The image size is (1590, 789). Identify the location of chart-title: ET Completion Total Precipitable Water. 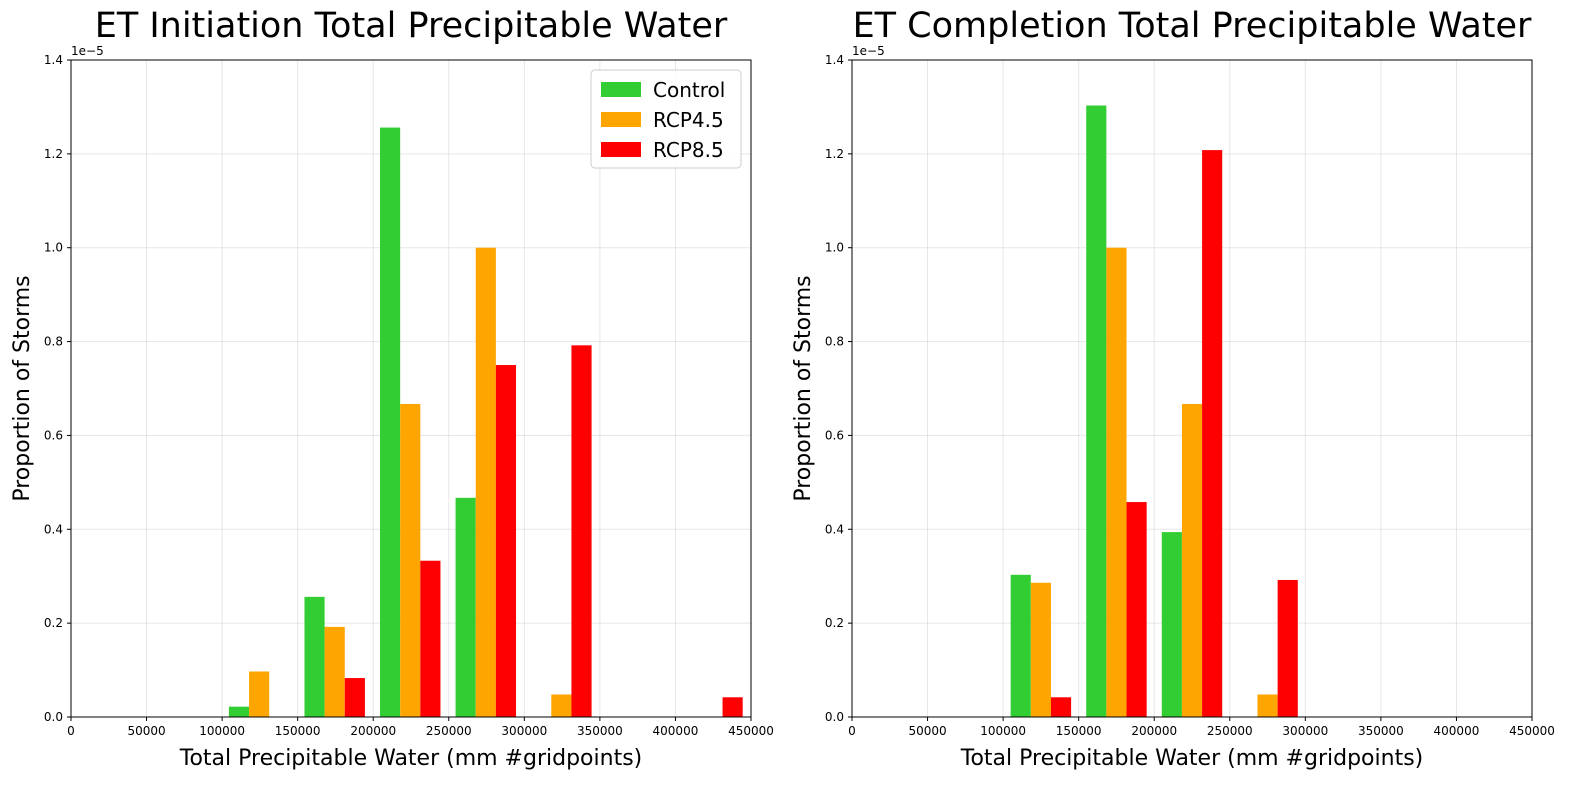
(1192, 26).